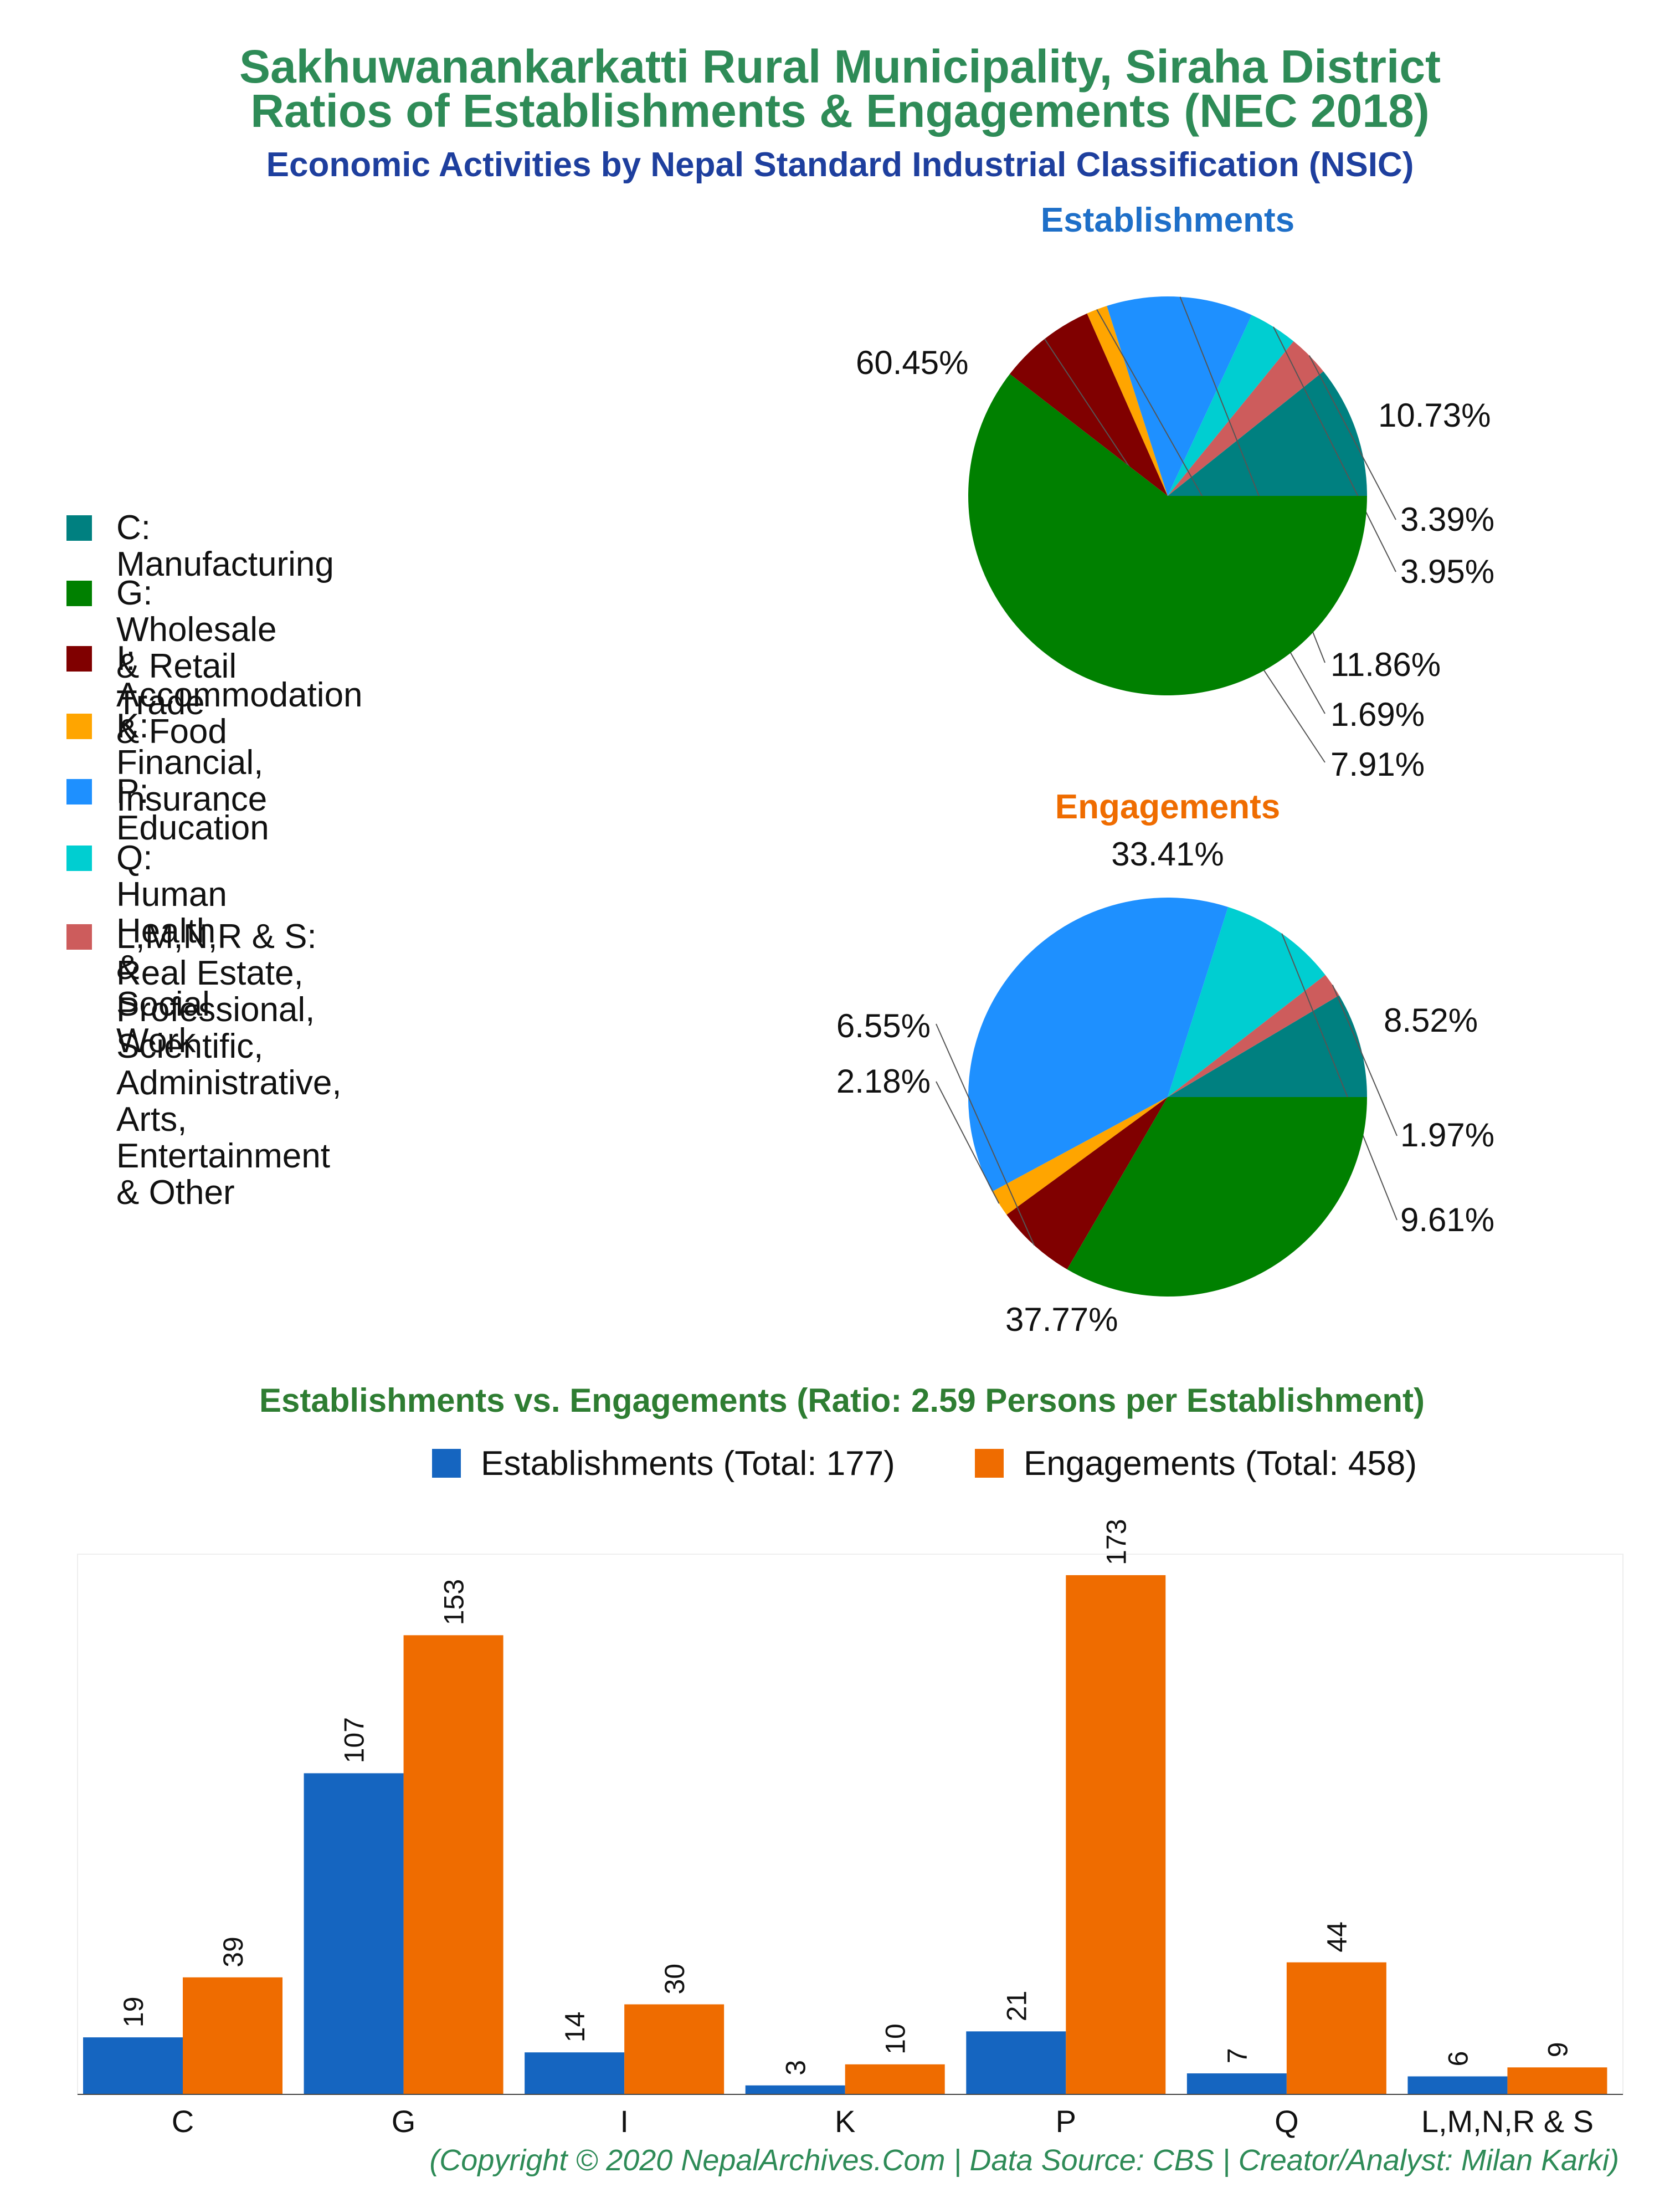 The height and width of the screenshot is (2193, 1680). Describe the element at coordinates (1168, 807) in the screenshot. I see `pie-title: Engagements` at that location.